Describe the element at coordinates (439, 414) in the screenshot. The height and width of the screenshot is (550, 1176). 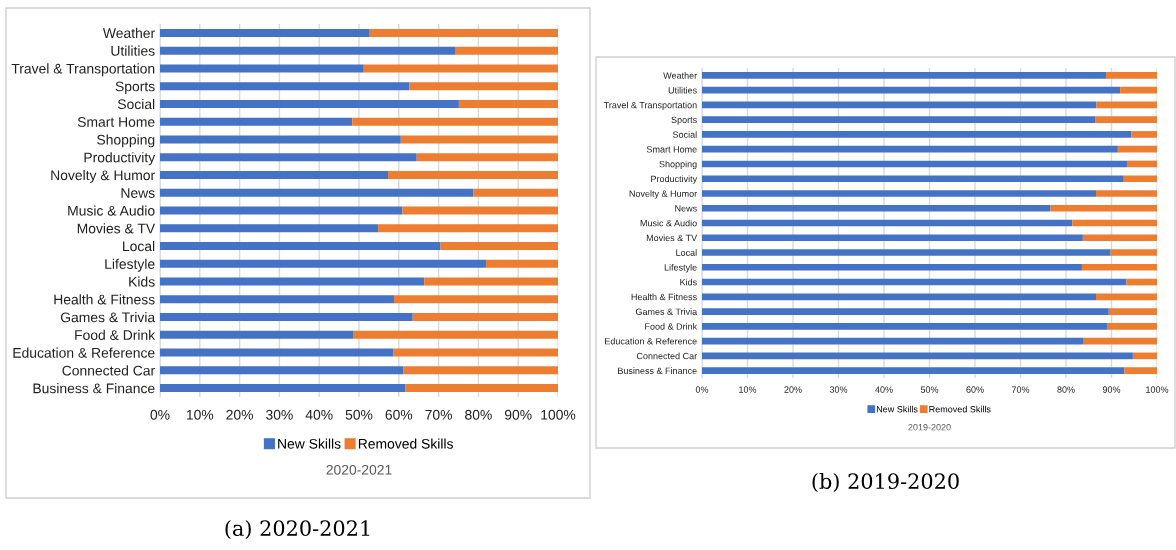
I see `x-tick-label: 70%` at that location.